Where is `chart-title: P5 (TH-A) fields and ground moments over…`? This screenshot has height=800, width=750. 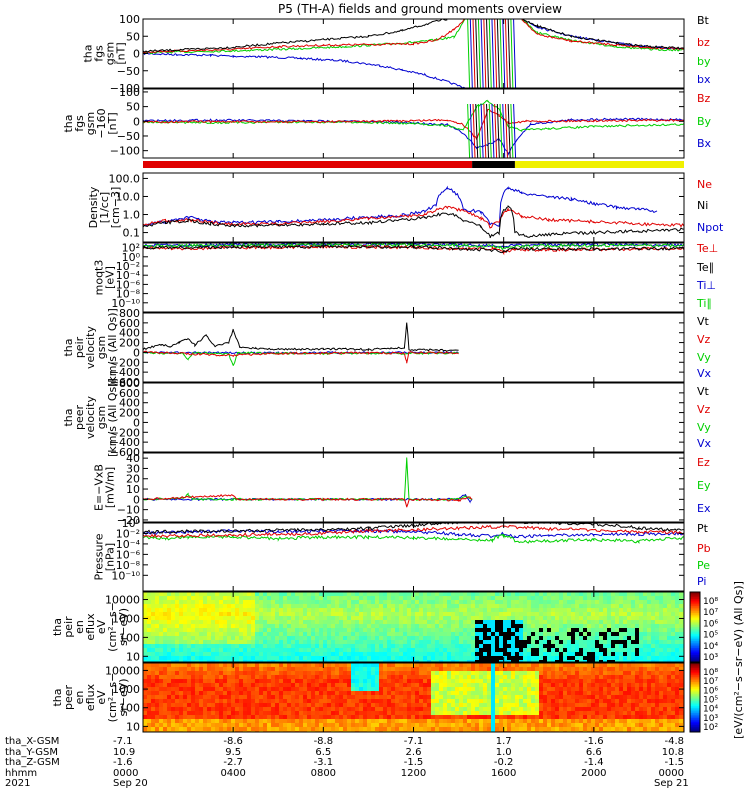
chart-title: P5 (TH-A) fields and ground moments over… is located at coordinates (420, 9).